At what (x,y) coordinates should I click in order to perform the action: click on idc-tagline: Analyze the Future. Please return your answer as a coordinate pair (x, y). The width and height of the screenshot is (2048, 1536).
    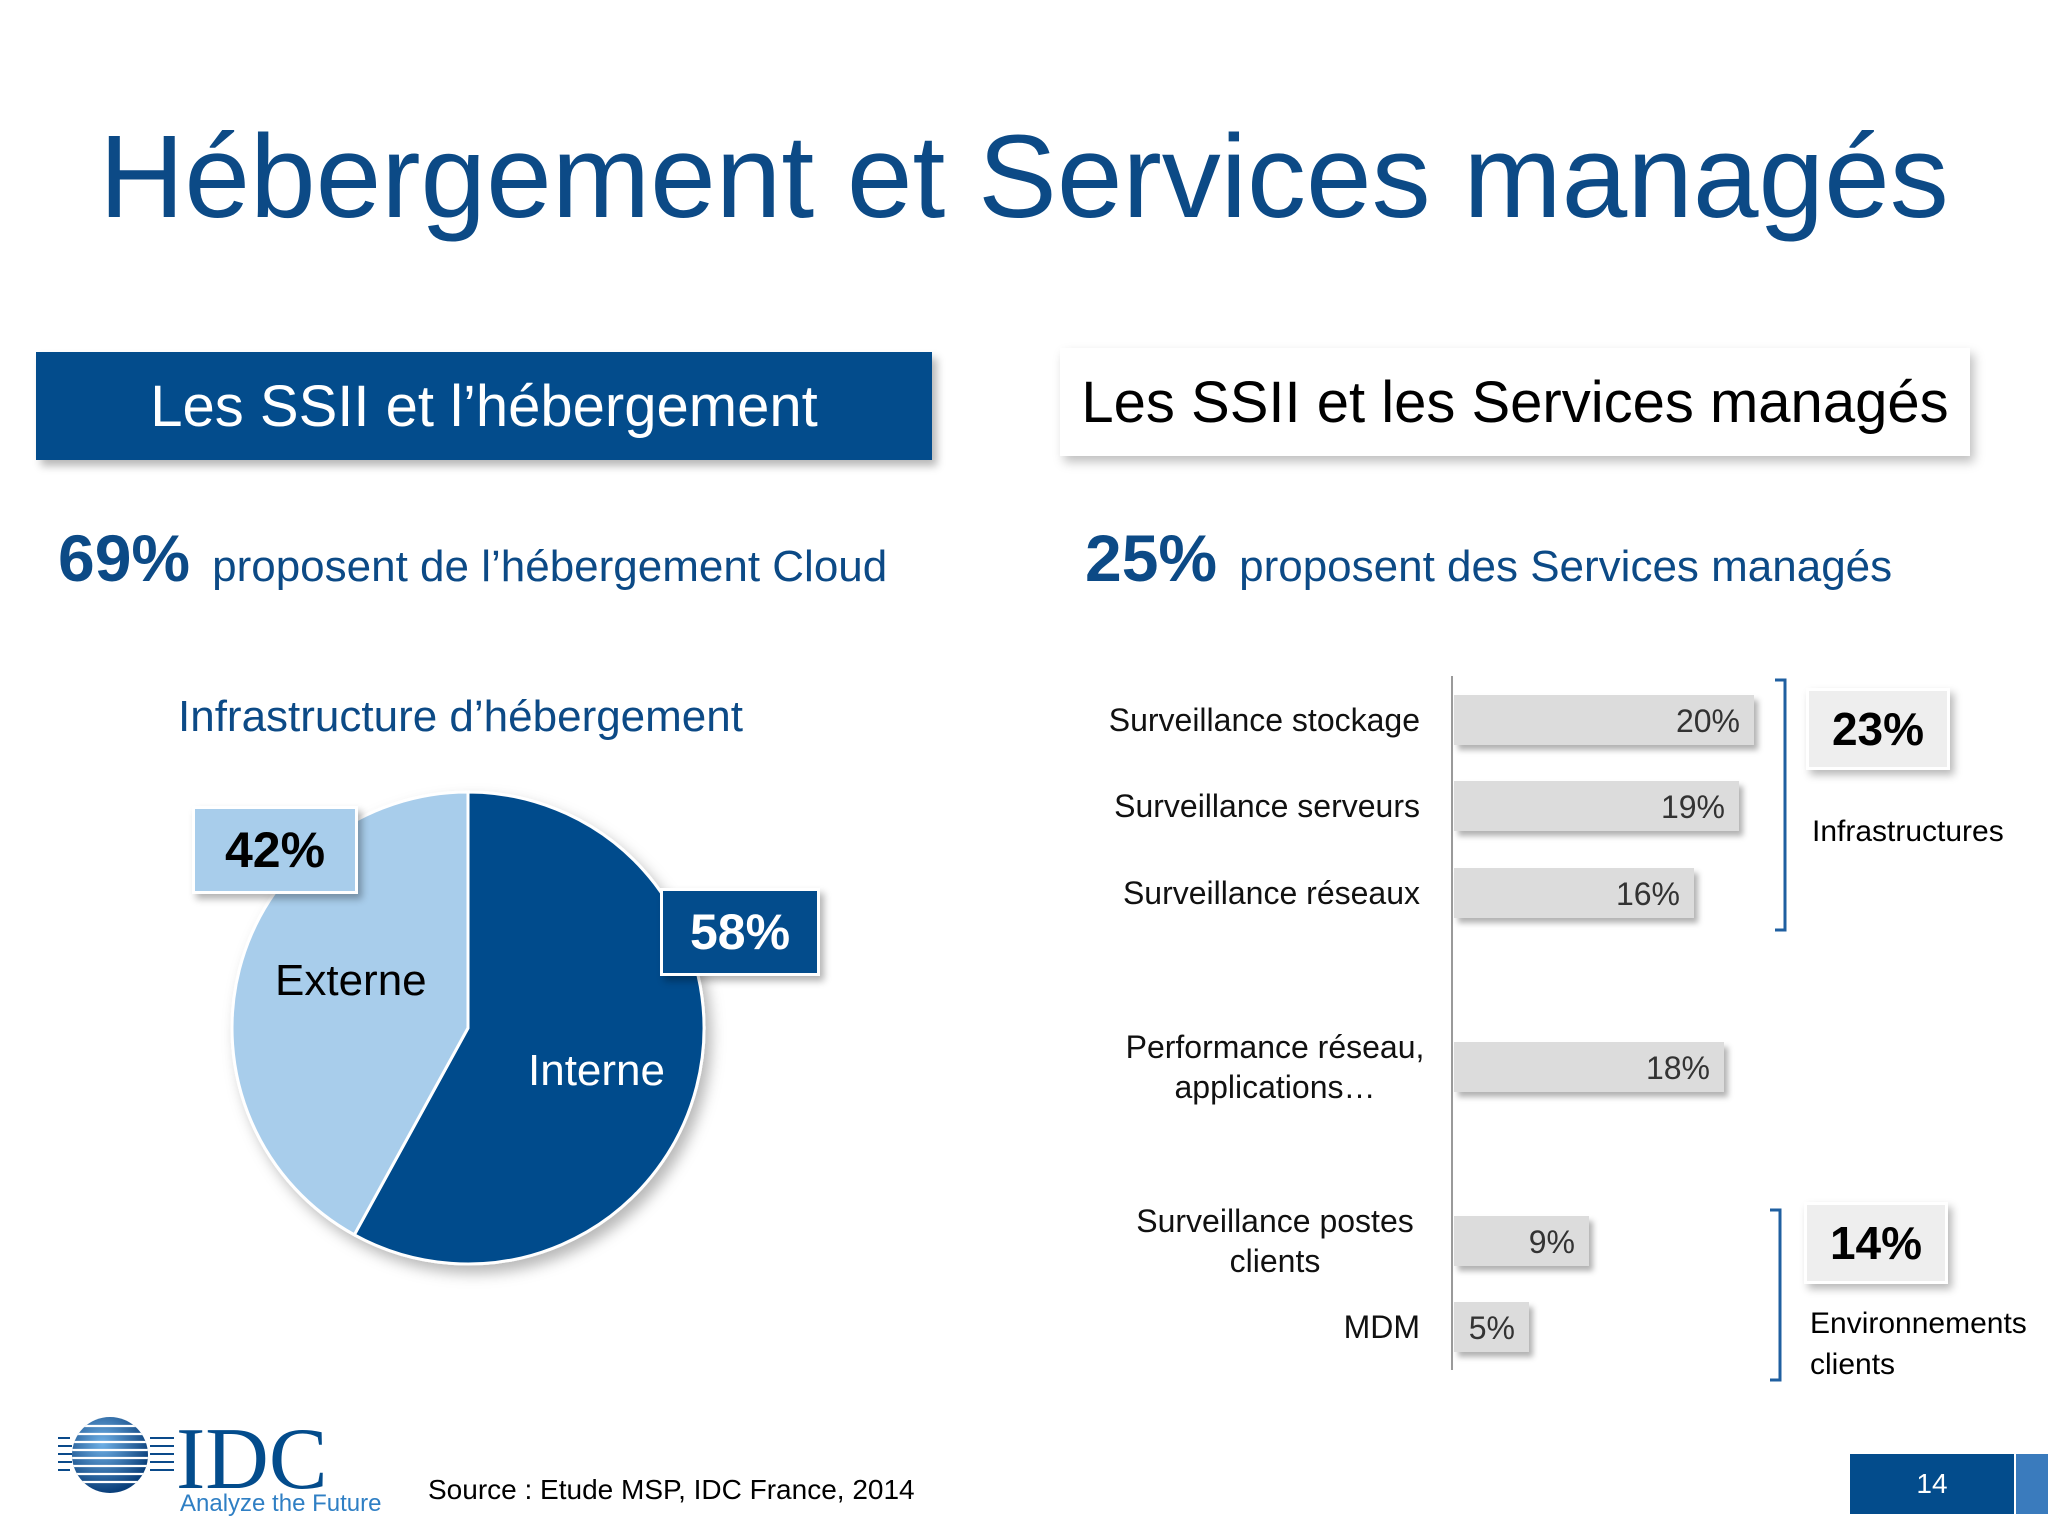
    Looking at the image, I should click on (281, 1503).